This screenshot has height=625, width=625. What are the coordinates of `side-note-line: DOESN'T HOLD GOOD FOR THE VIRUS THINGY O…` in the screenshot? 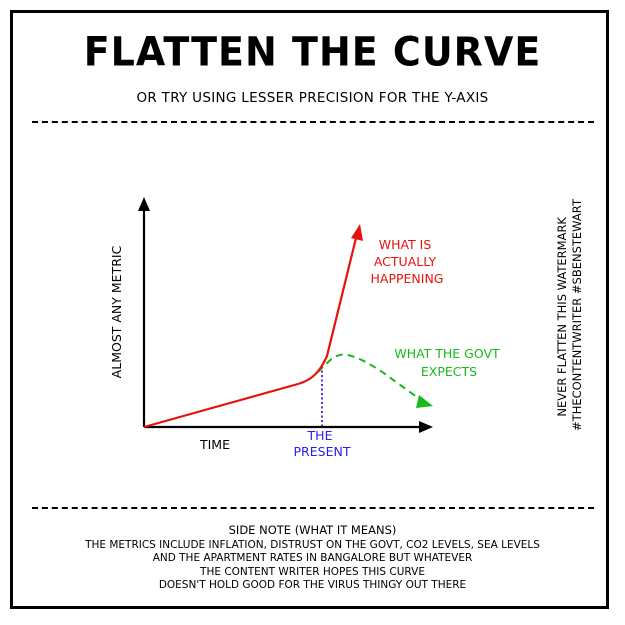 It's located at (312, 585).